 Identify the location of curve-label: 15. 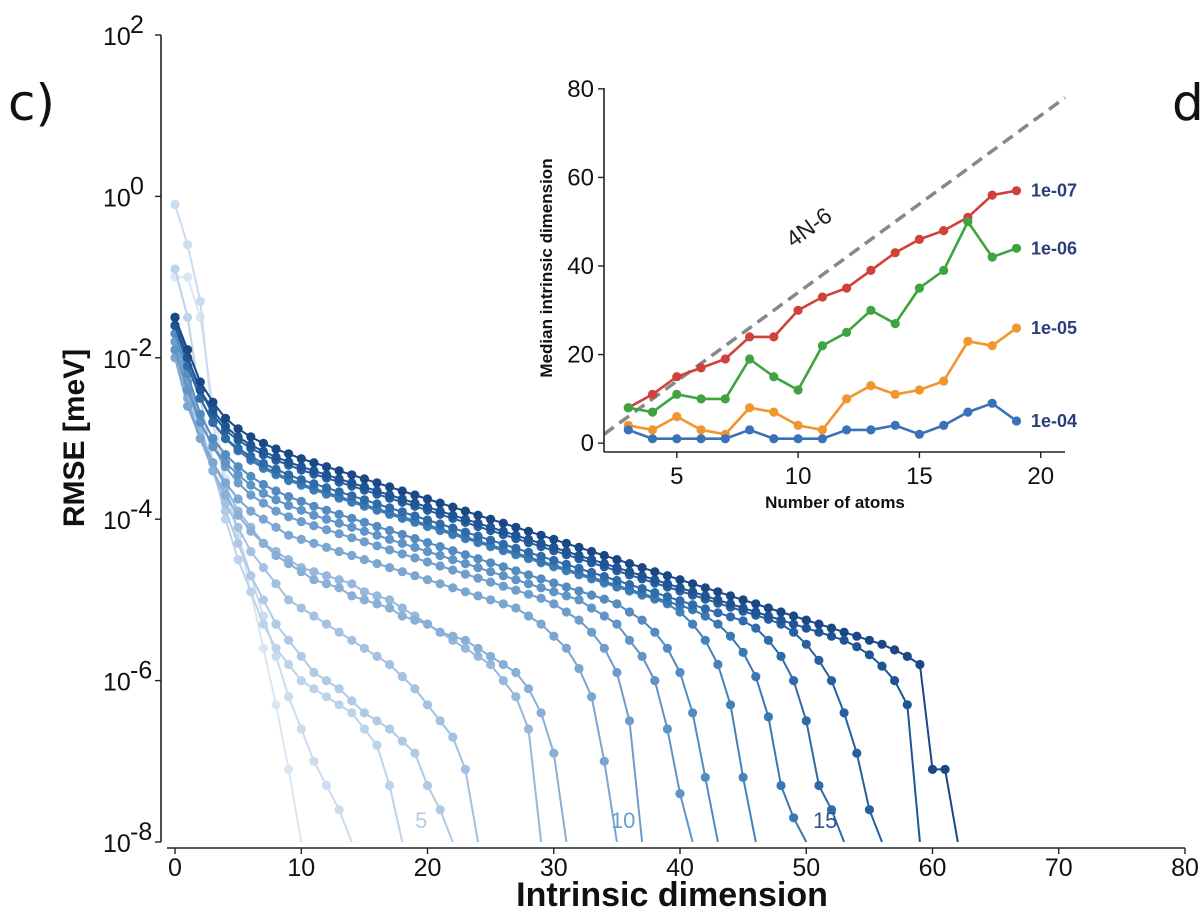
(825, 820).